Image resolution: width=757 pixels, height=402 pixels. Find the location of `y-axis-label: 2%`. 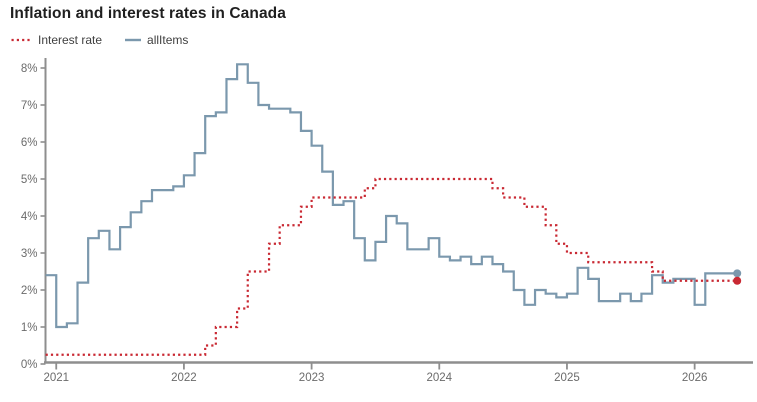

y-axis-label: 2% is located at coordinates (29, 291).